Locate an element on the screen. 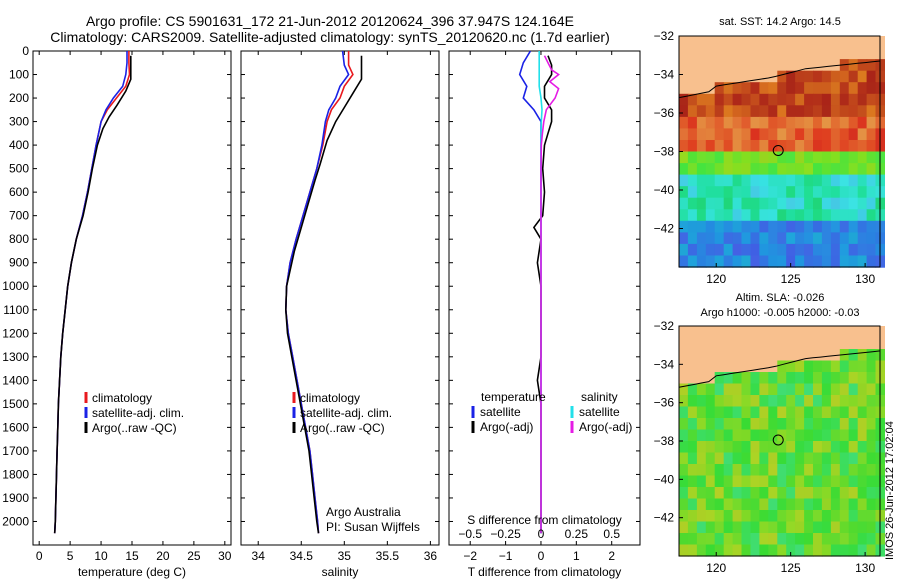 The height and width of the screenshot is (580, 900). y-tick-label: 1200 is located at coordinates (15, 333).